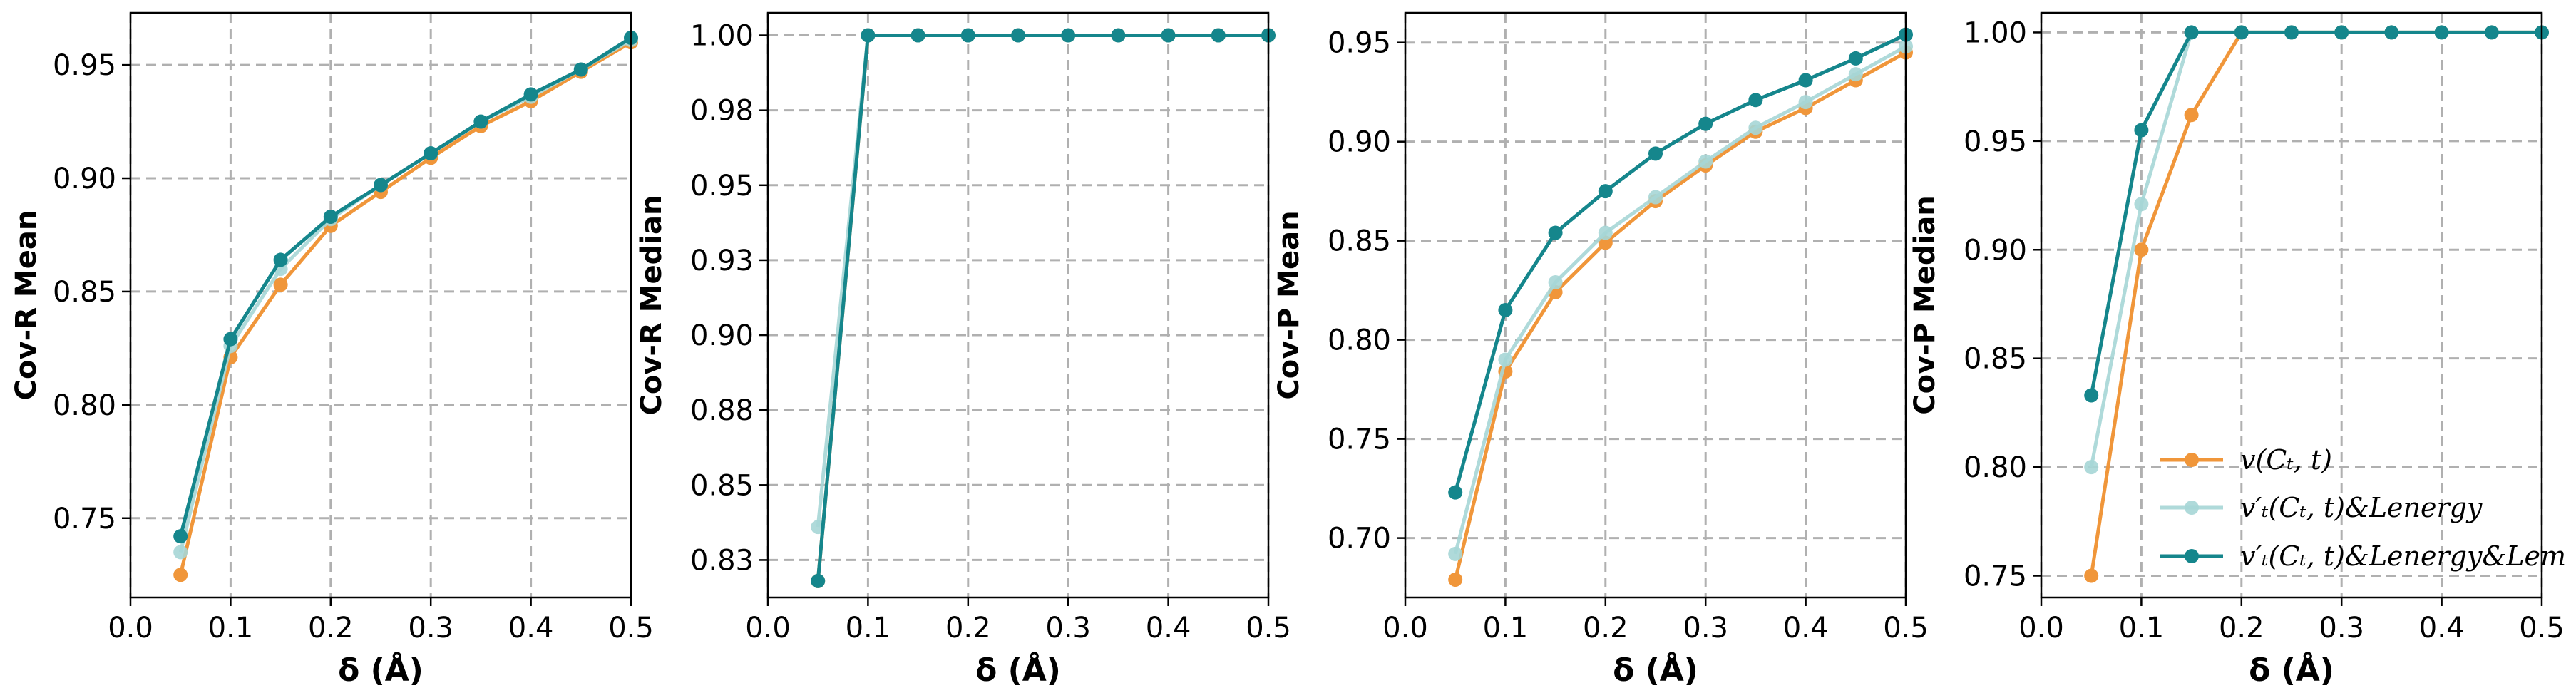 The image size is (2576, 698). I want to click on y-axis-label: Cov-R Mean, so click(26, 305).